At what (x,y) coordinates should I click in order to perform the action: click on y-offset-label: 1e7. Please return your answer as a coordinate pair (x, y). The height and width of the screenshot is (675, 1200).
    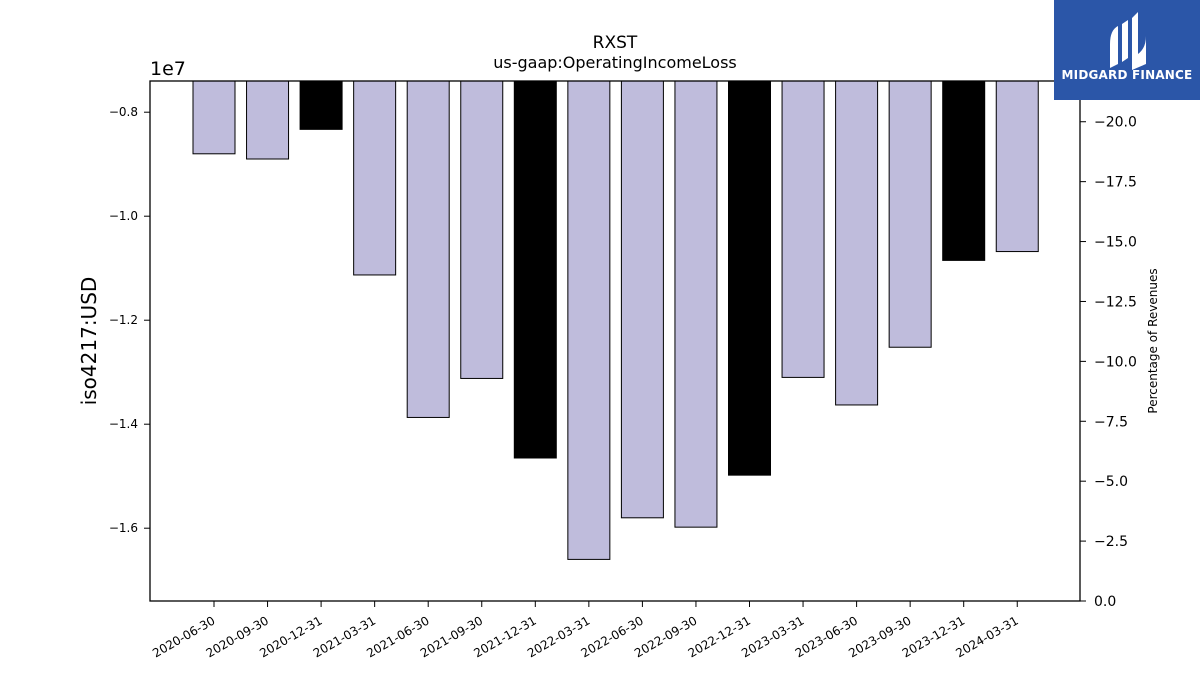
    Looking at the image, I should click on (168, 69).